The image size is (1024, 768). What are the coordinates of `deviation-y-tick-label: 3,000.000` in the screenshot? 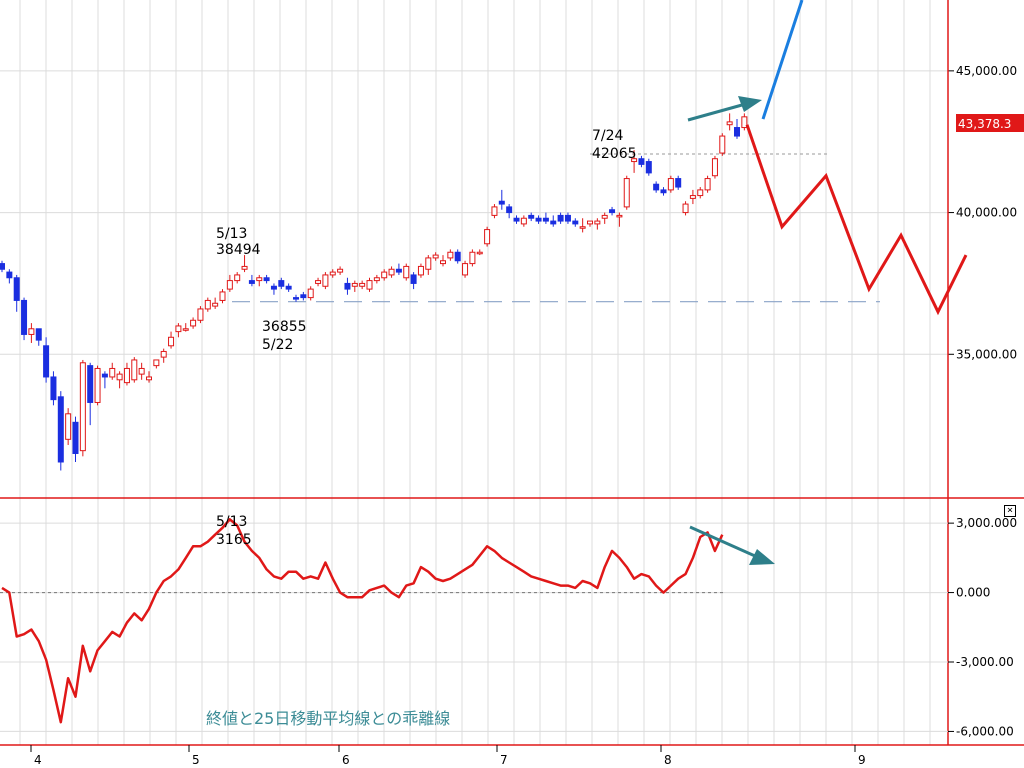 It's located at (986, 523).